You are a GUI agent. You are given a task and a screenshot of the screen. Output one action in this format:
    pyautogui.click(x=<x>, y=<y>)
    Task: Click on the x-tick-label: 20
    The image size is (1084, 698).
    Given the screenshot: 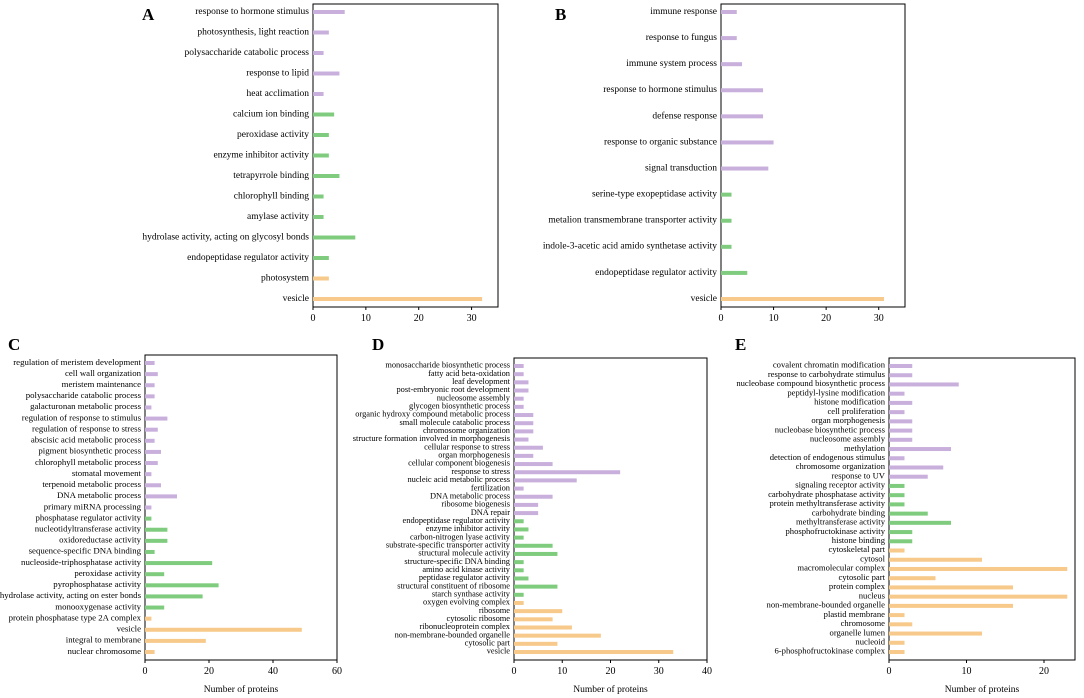 What is the action you would take?
    pyautogui.click(x=1044, y=671)
    